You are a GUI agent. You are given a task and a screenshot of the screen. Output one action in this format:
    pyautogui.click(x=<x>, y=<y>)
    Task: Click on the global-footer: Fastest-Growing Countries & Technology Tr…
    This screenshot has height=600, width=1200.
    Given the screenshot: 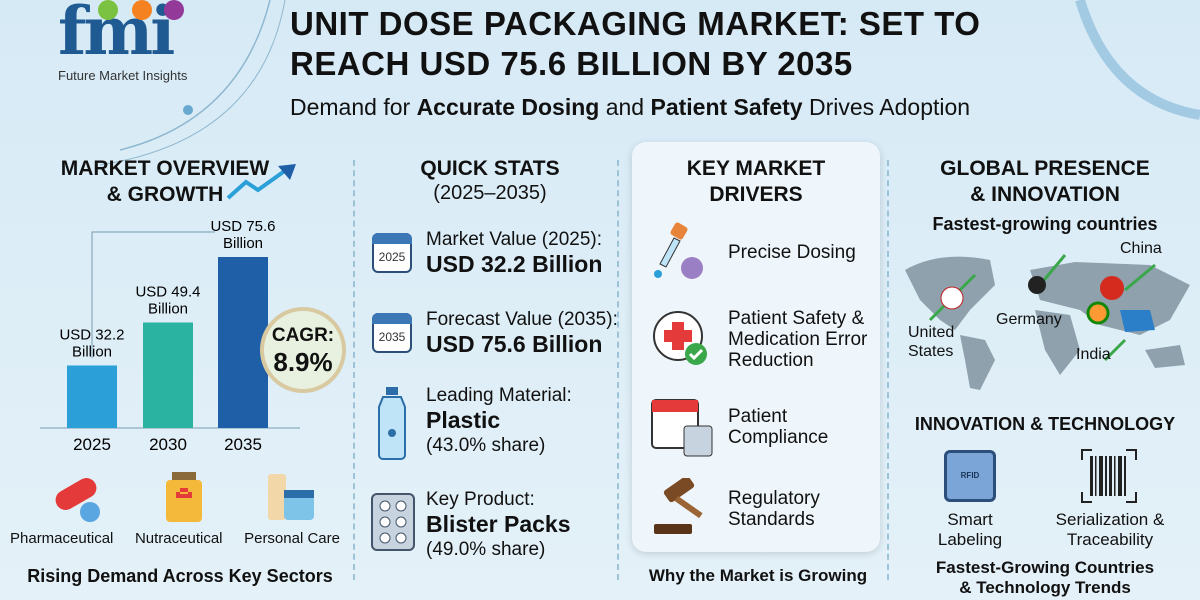 What is the action you would take?
    pyautogui.click(x=1045, y=577)
    